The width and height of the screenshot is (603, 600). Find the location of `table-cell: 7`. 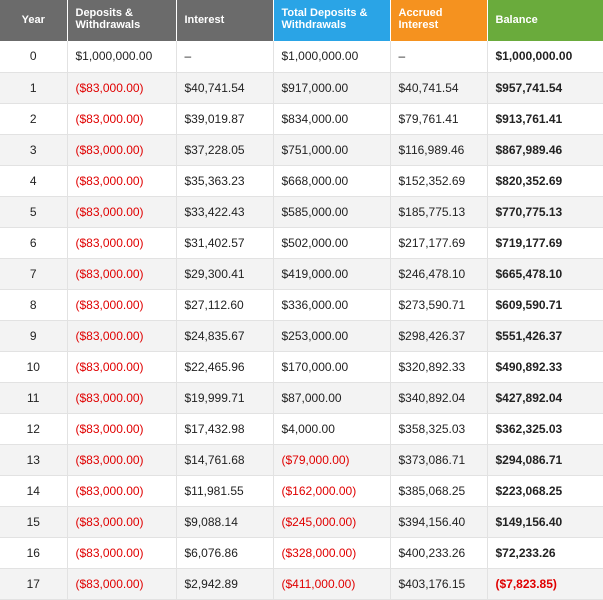

table-cell: 7 is located at coordinates (34, 274).